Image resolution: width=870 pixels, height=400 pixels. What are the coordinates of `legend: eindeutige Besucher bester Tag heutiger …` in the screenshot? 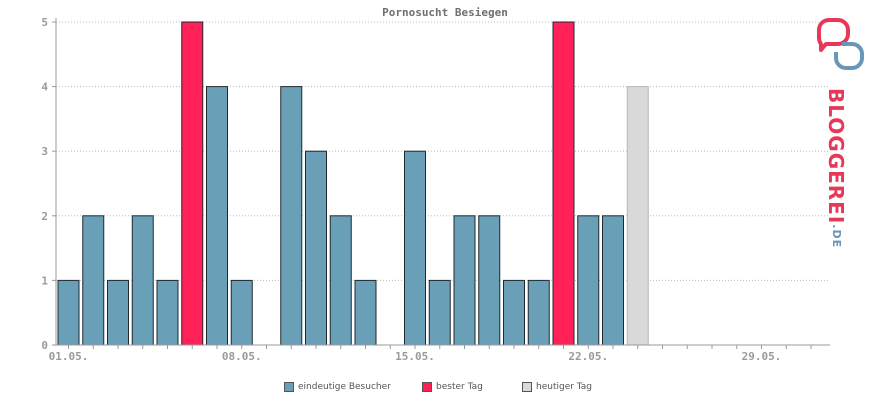 It's located at (435, 391).